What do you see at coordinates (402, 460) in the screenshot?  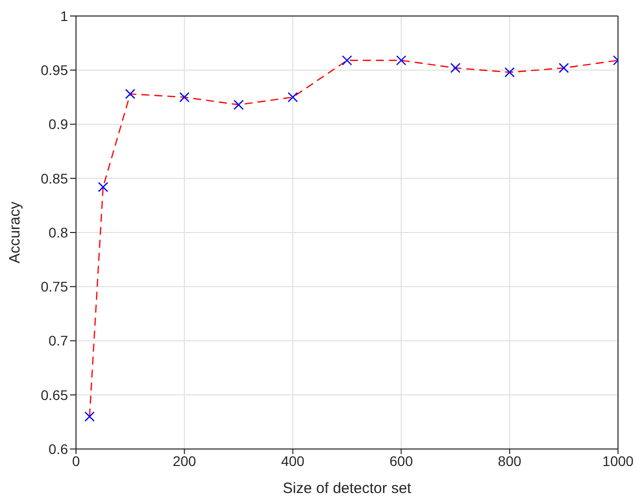 I see `x-tick-label: 600` at bounding box center [402, 460].